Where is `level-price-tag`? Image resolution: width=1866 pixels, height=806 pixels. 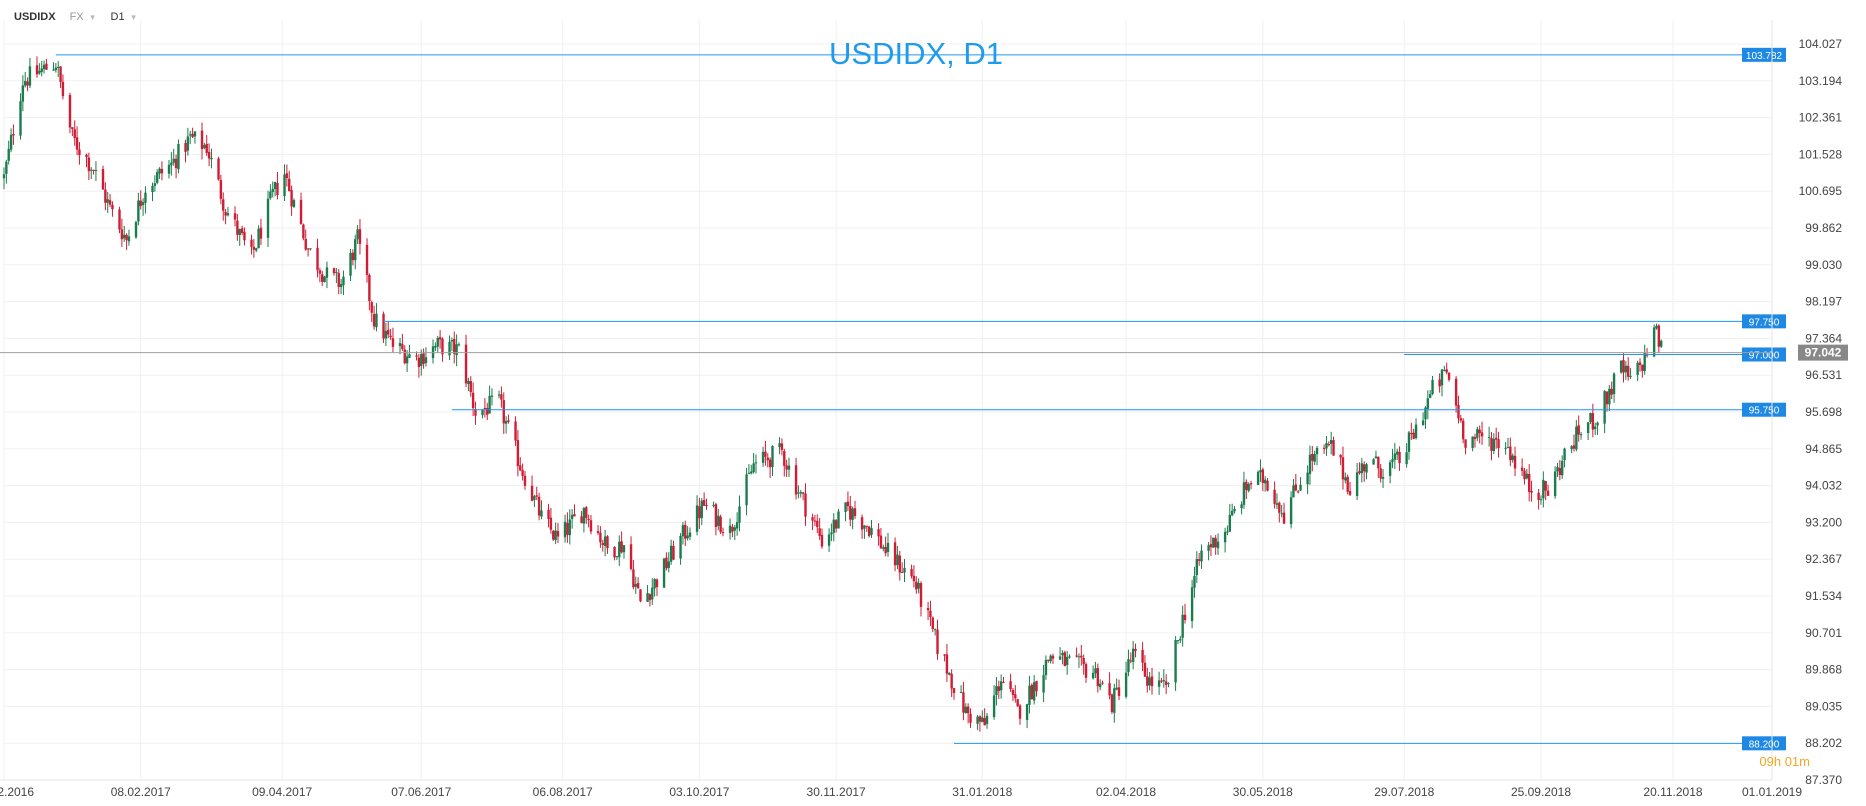 level-price-tag is located at coordinates (1764, 743).